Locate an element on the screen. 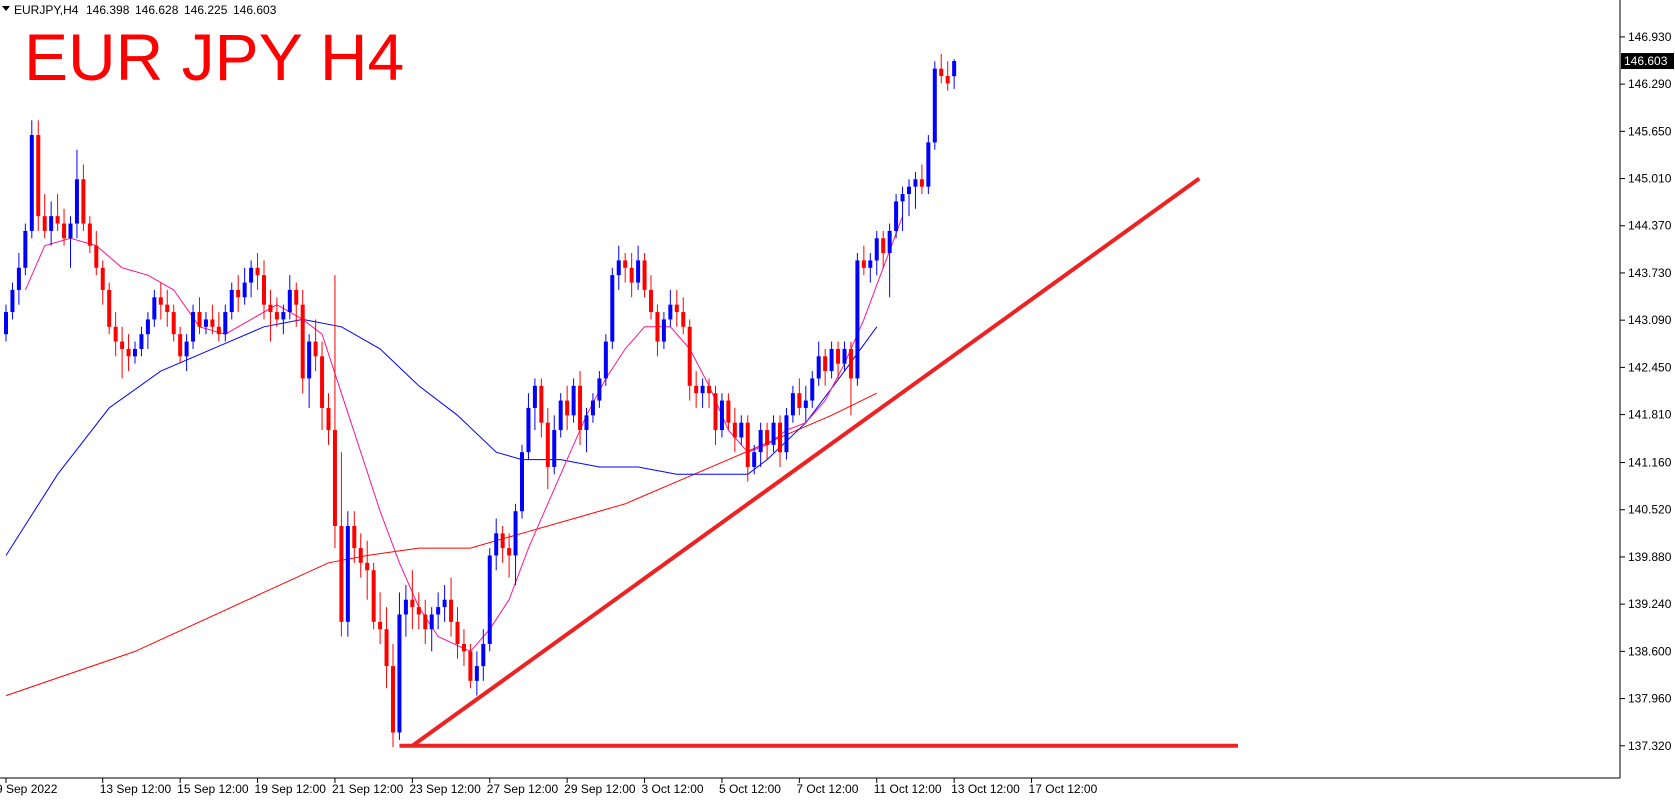 This screenshot has width=1675, height=803. ohlc-open: 146.398 is located at coordinates (108, 10).